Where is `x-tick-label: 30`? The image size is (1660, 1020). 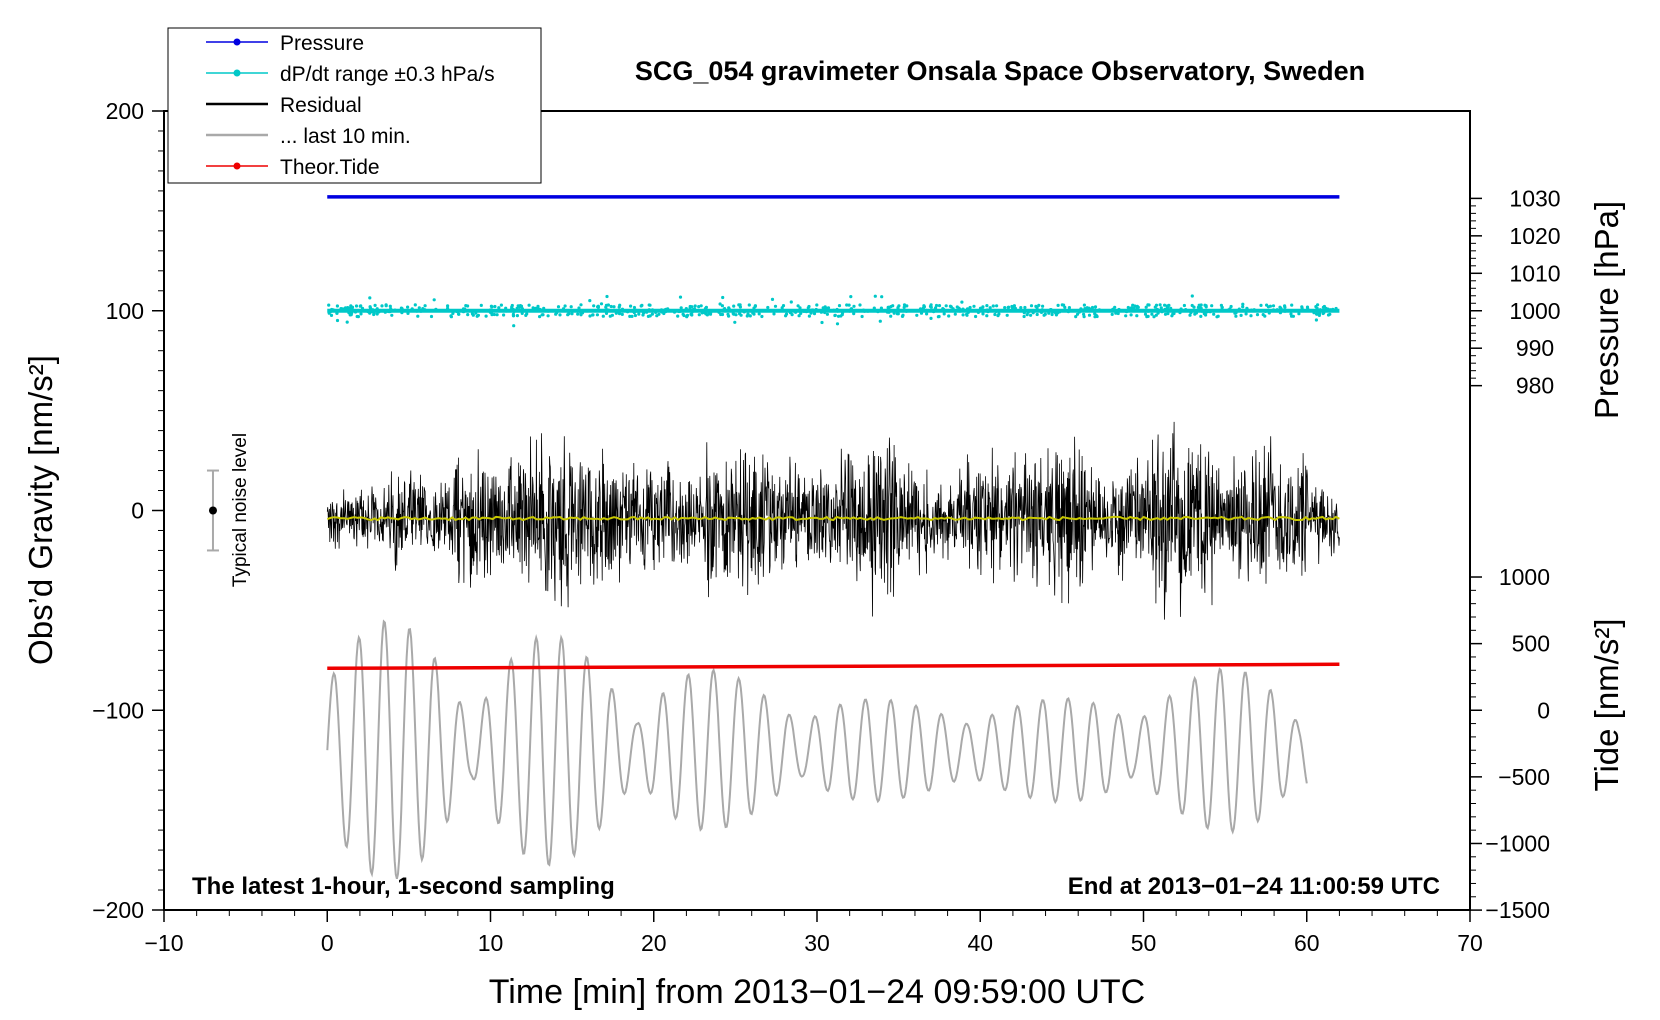
x-tick-label: 30 is located at coordinates (817, 943).